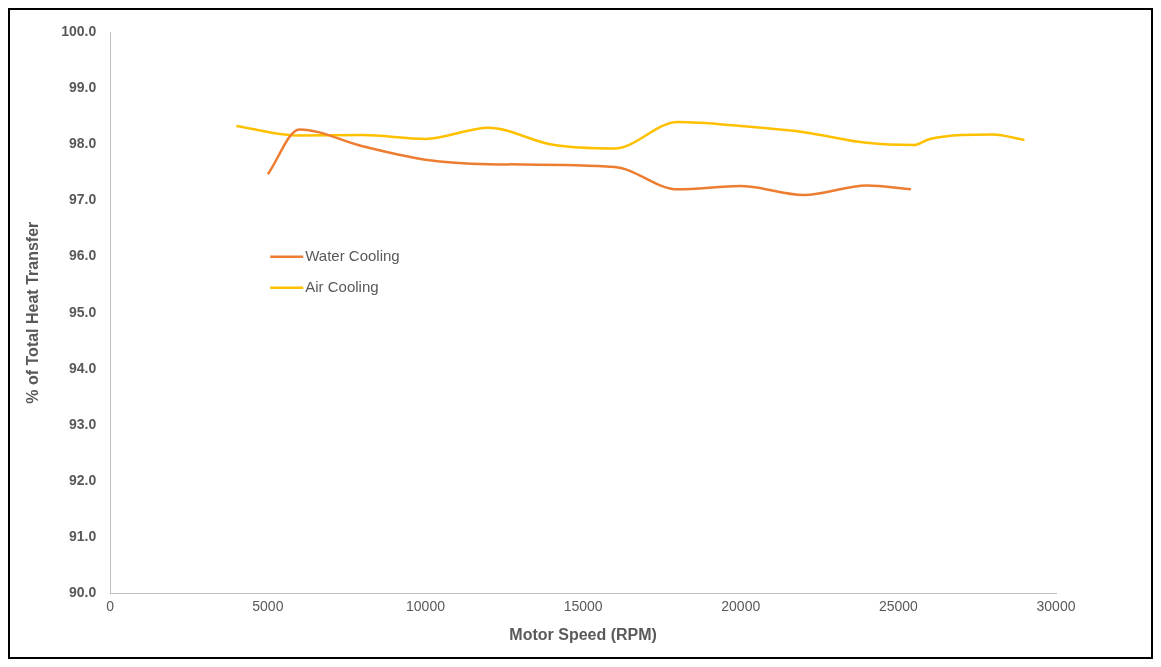  What do you see at coordinates (82, 311) in the screenshot?
I see `y-tick-label: 95.0` at bounding box center [82, 311].